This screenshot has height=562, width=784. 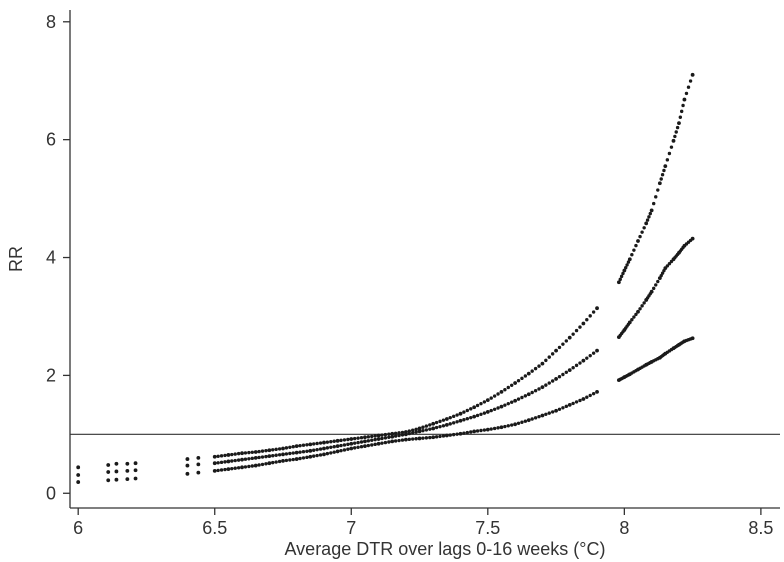 I want to click on y-tick-label: 8, so click(x=51, y=22).